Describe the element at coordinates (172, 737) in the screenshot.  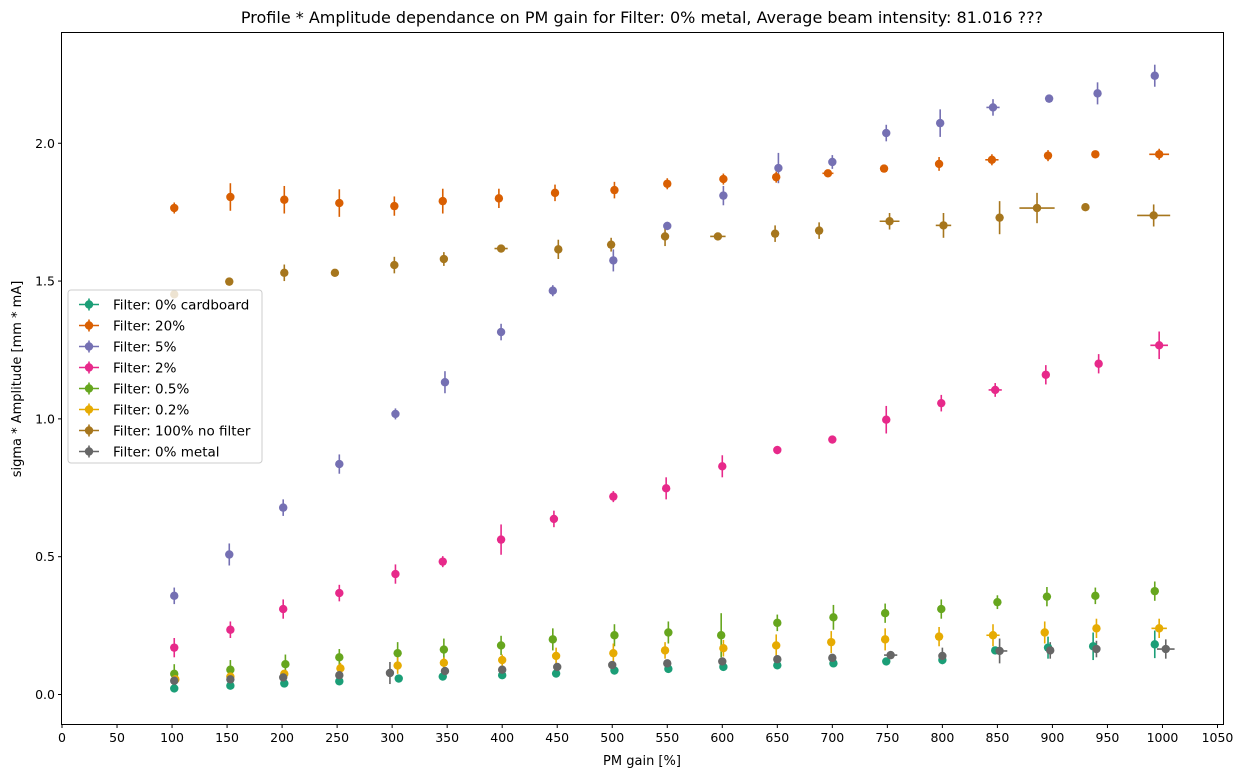
I see `x-tick-label: 100` at that location.